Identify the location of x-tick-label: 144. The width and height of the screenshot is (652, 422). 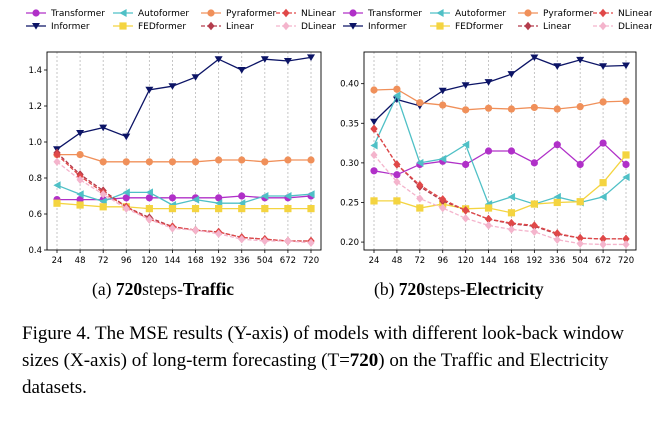
(488, 261).